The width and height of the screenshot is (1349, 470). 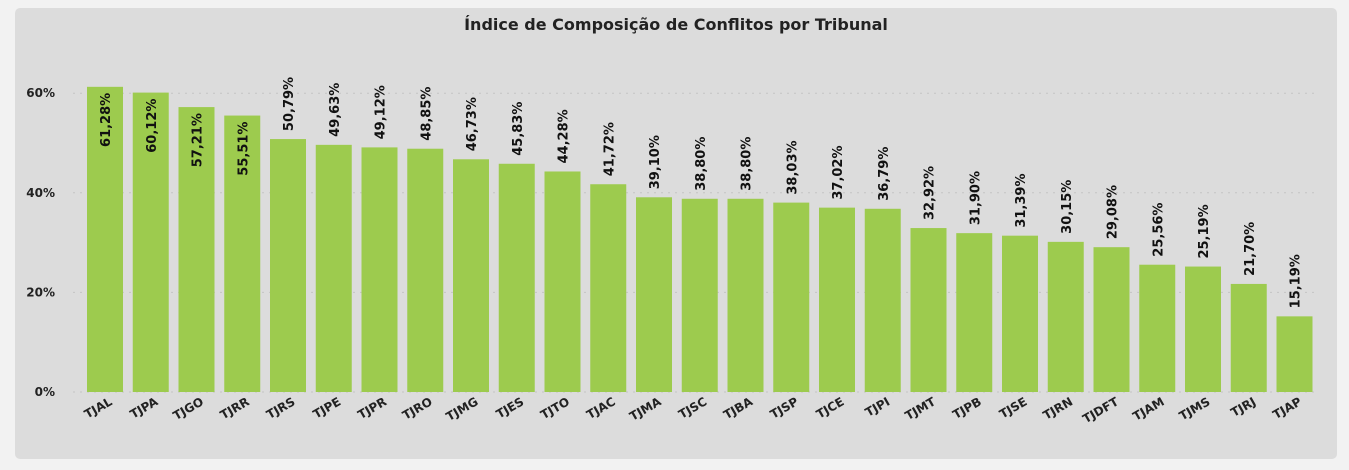 What do you see at coordinates (791, 297) in the screenshot?
I see `bar-tjsp` at bounding box center [791, 297].